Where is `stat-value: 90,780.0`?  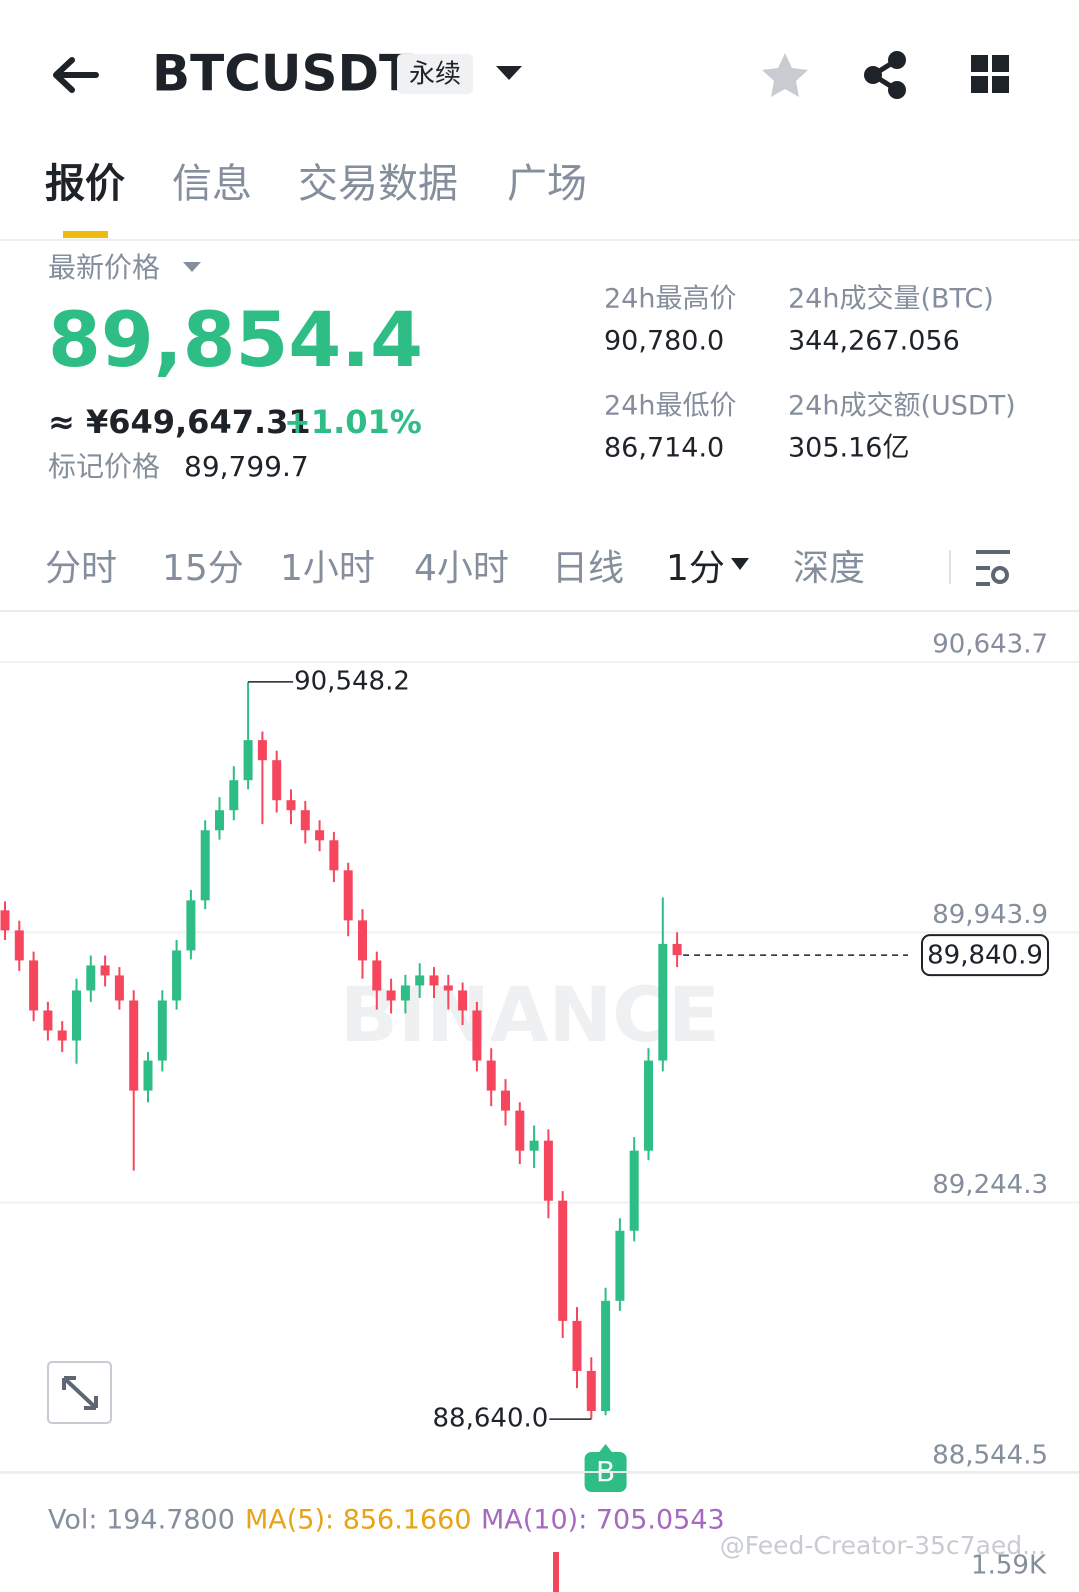
stat-value: 90,780.0 is located at coordinates (664, 341).